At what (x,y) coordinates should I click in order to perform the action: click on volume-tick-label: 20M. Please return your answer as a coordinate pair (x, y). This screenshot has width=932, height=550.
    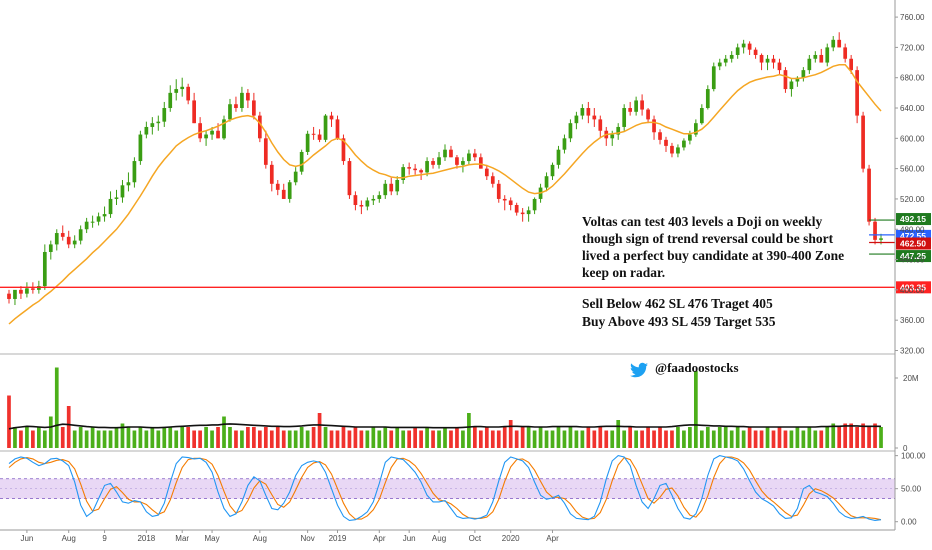
    Looking at the image, I should click on (911, 378).